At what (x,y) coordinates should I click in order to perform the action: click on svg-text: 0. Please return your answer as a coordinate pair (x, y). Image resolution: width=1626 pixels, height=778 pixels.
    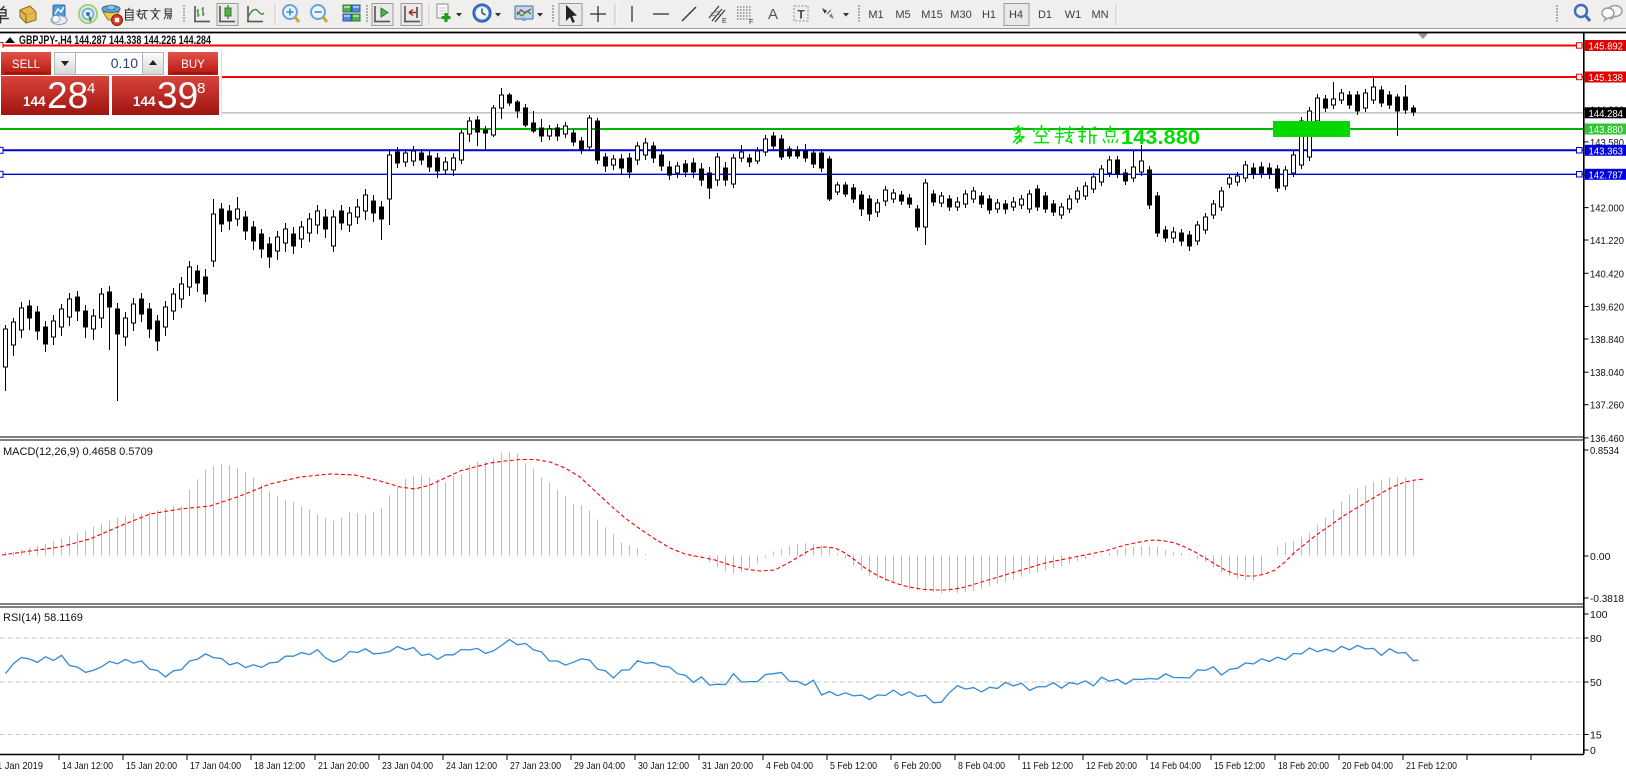
    Looking at the image, I should click on (1593, 751).